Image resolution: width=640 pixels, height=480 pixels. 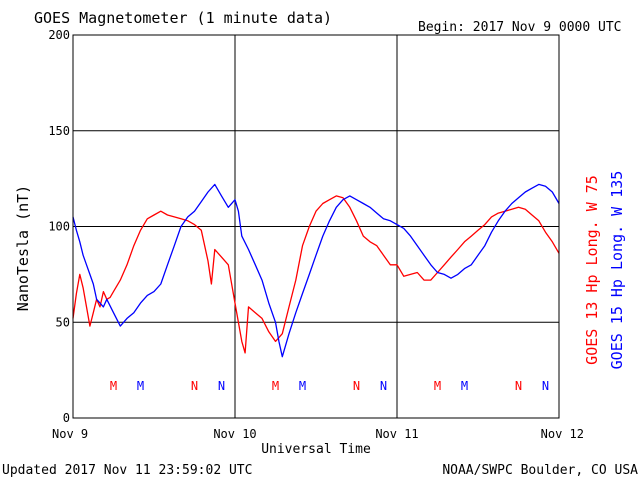 What do you see at coordinates (396, 434) in the screenshot?
I see `x-tick-label: Nov 11` at bounding box center [396, 434].